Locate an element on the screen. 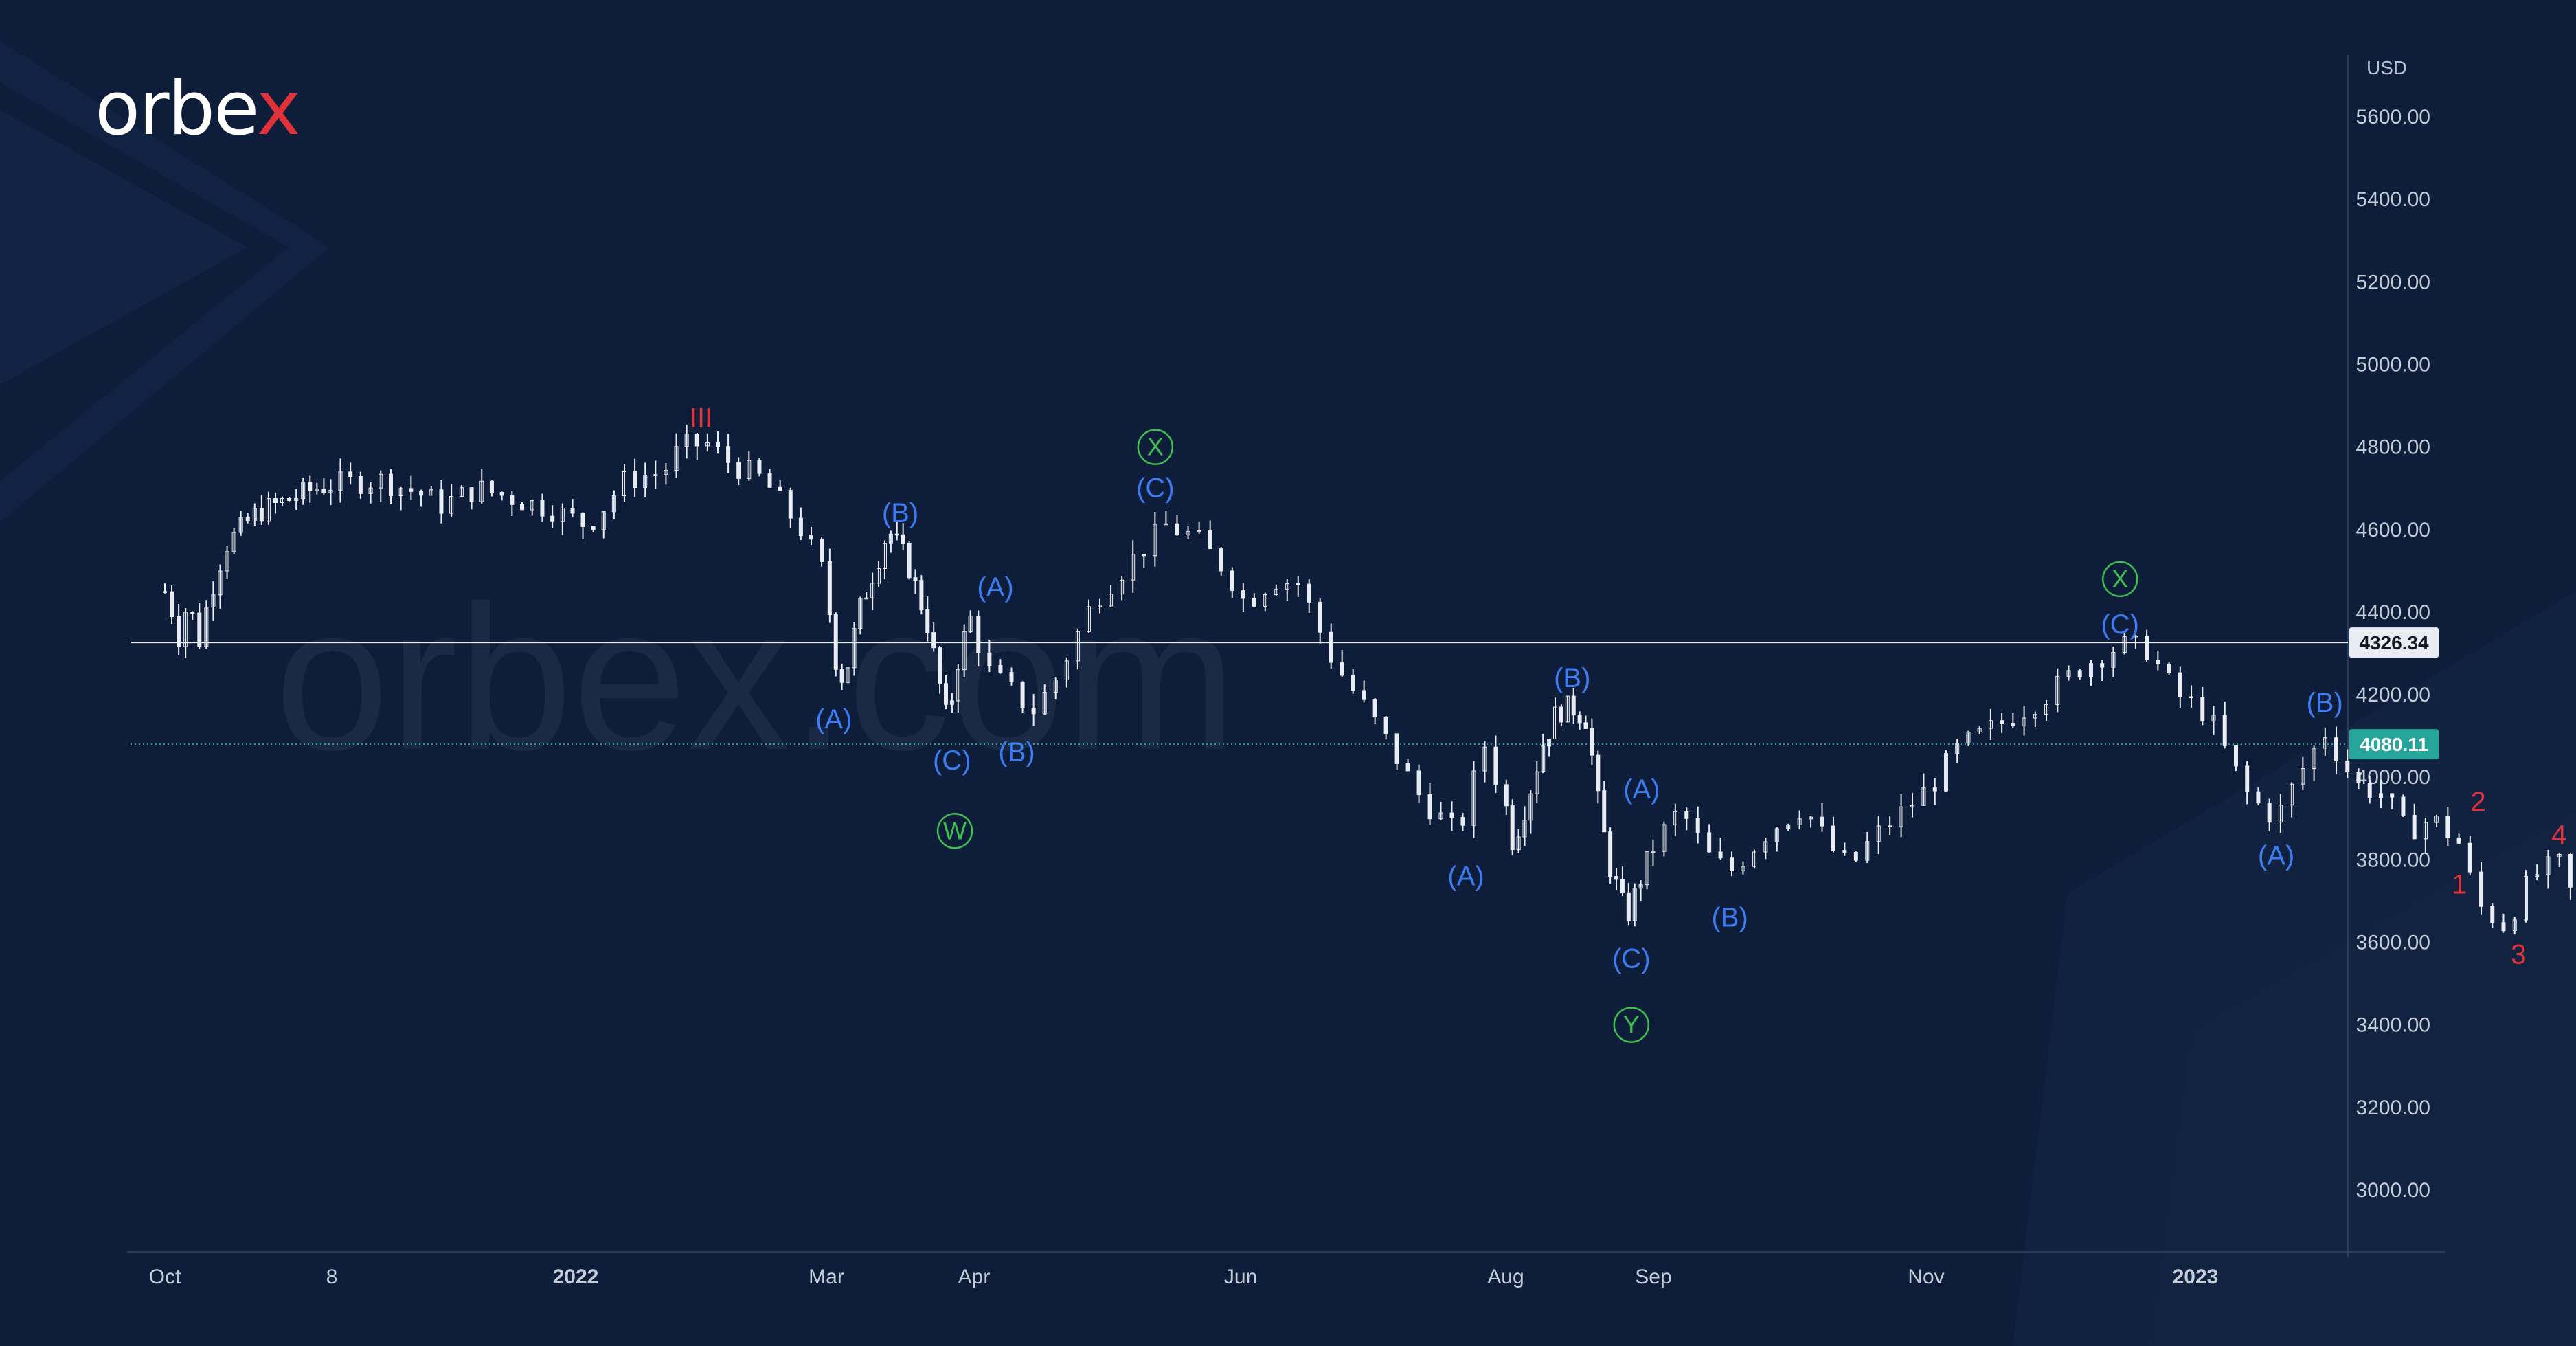 The image size is (2576, 1346). x-axis: Oct 8 2022 Mar Apr Jun Aug Sep Nov 2023 is located at coordinates (1184, 1277).